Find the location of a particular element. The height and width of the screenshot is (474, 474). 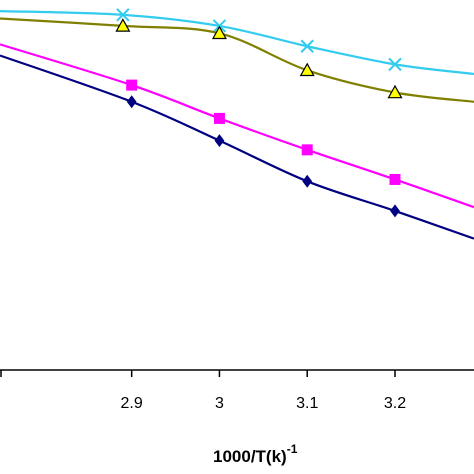

x-axis-title-text: 1000/T(k) is located at coordinates (250, 456).